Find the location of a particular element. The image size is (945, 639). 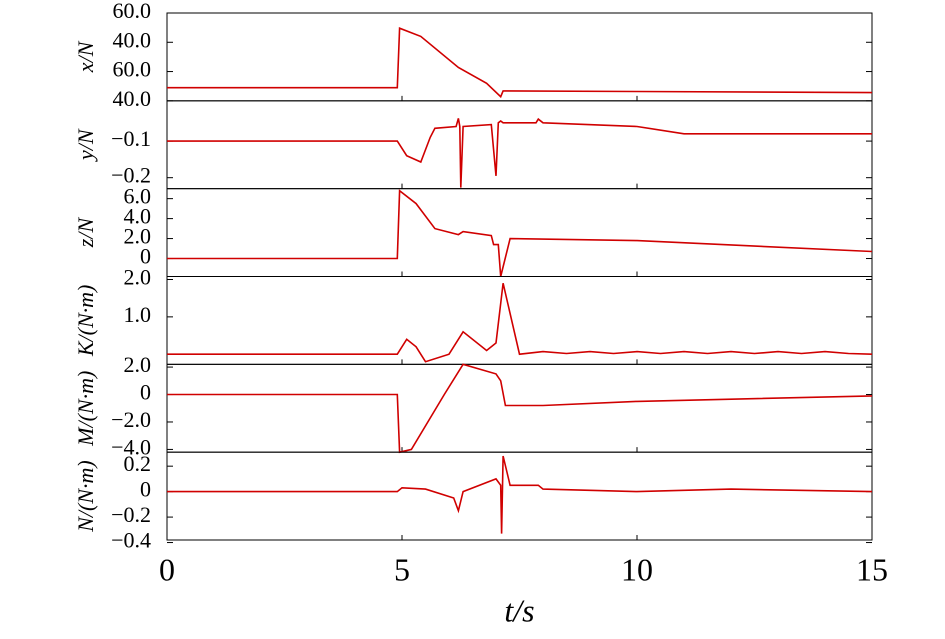

y-tick-label: 1.0 is located at coordinates (138, 314).